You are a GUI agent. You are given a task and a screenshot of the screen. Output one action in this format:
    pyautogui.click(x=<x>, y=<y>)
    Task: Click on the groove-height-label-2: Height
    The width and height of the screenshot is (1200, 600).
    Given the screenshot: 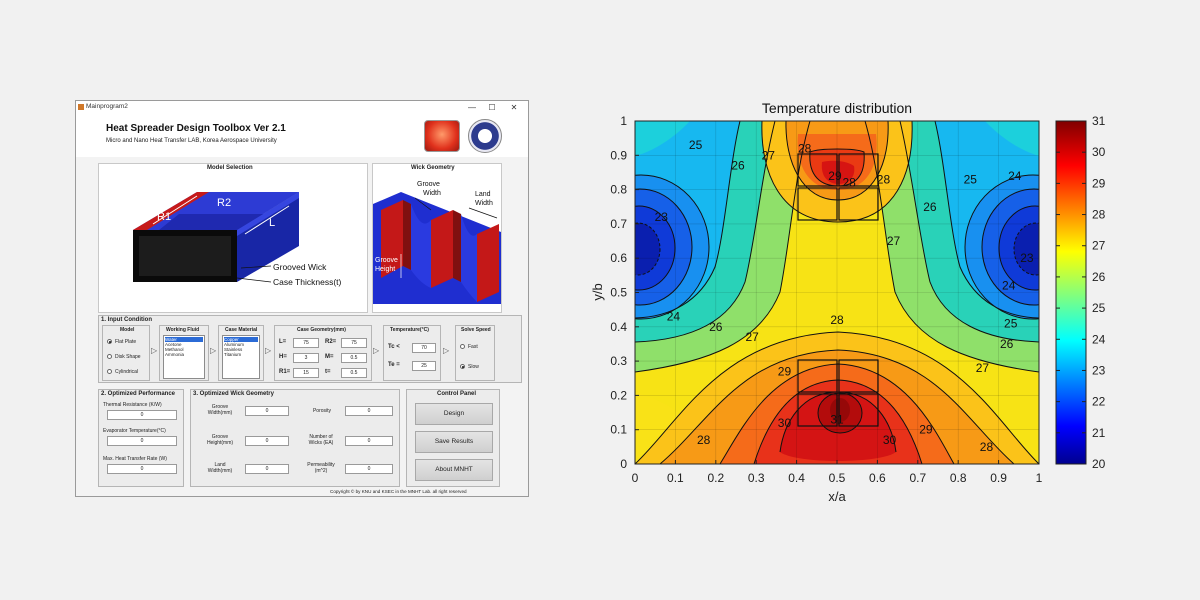 What is the action you would take?
    pyautogui.click(x=385, y=269)
    